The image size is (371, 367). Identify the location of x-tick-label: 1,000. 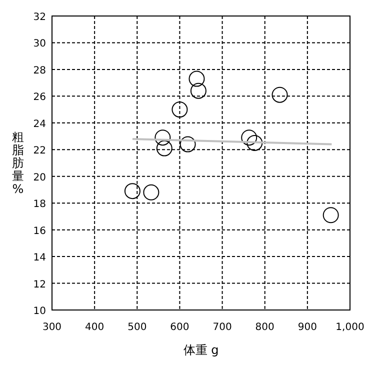
(350, 327).